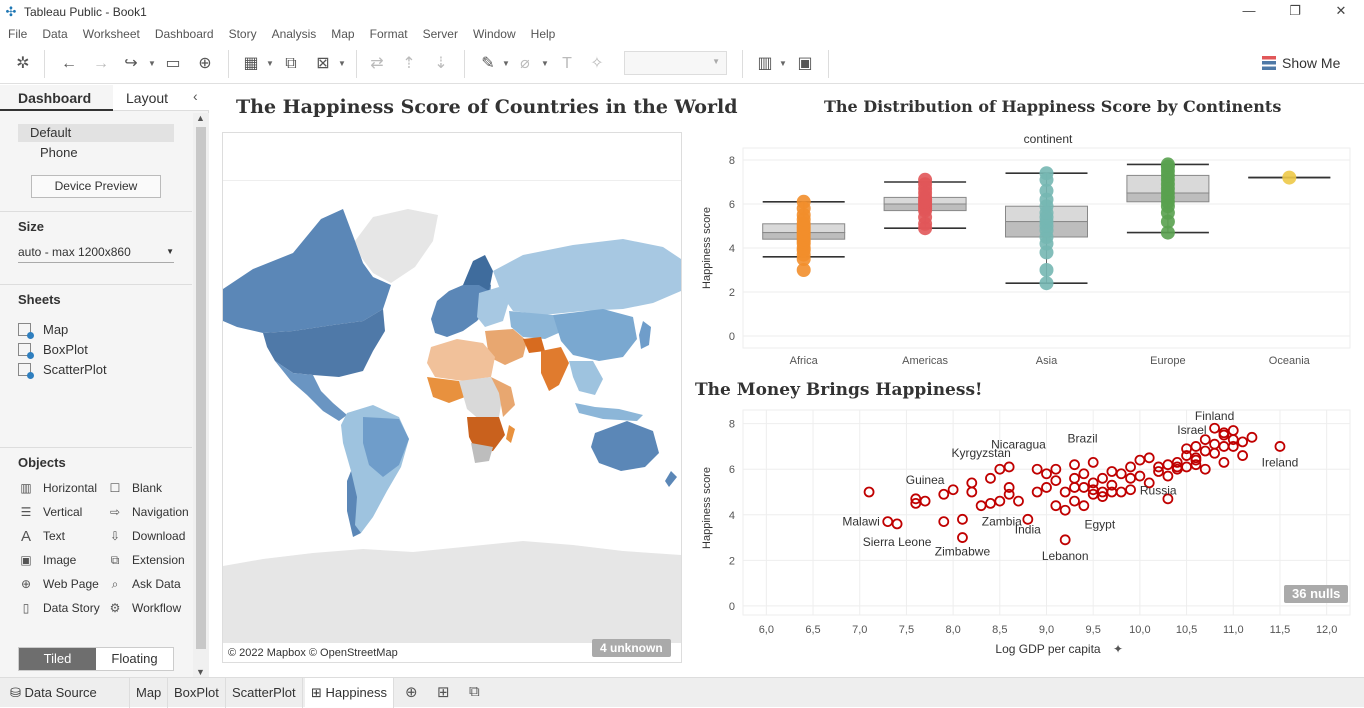  Describe the element at coordinates (270, 63) in the screenshot. I see `new-sheet-dropdown-icon: ▼` at that location.